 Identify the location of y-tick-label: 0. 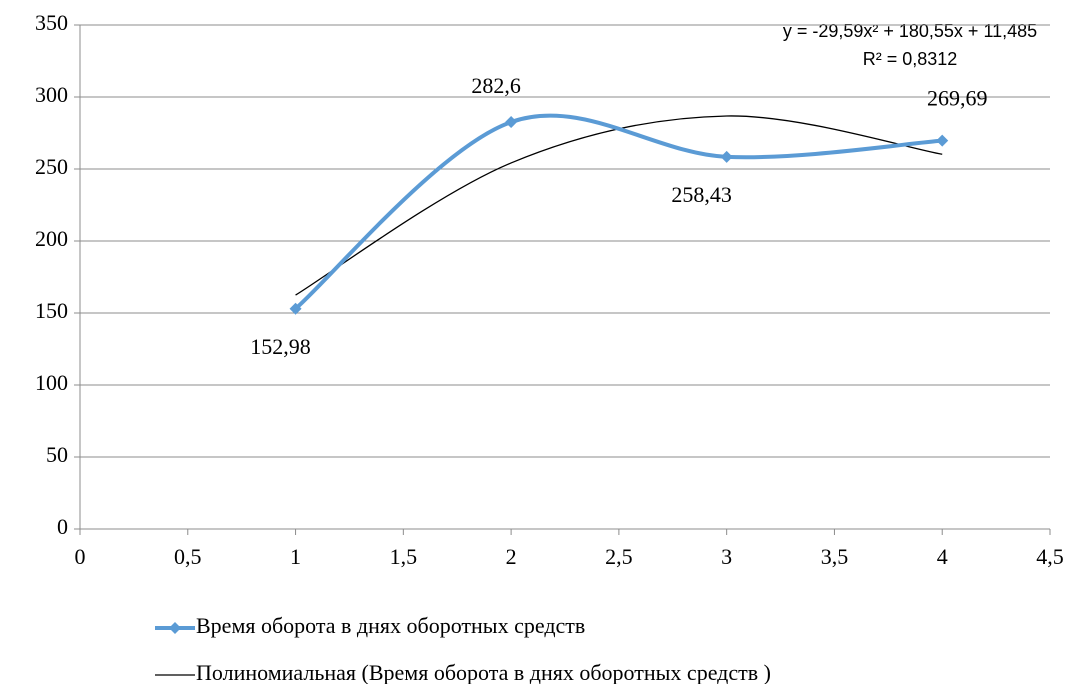
(62, 526).